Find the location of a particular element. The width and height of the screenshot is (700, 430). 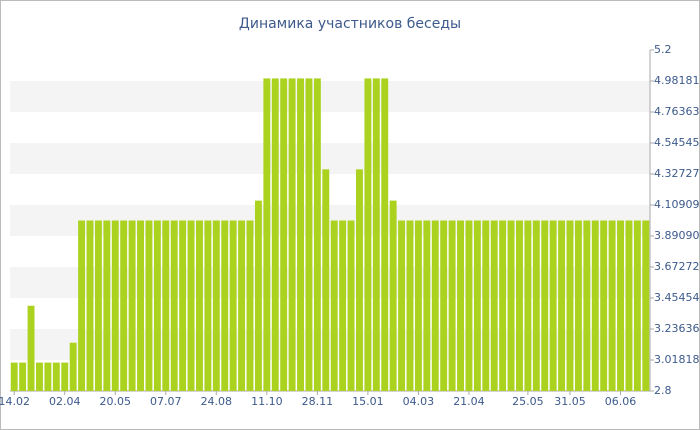

x-tick-label: 02.04 is located at coordinates (65, 401).